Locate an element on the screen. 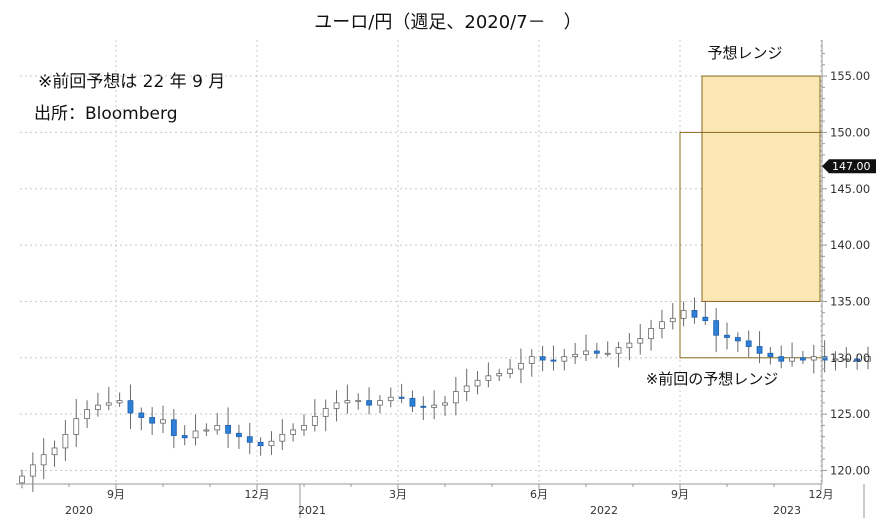  note-previous-forecast: ※前回予想は 22 年 9 月 is located at coordinates (131, 82).